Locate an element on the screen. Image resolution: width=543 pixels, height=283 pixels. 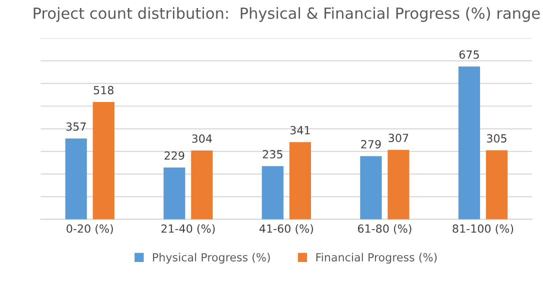
x-tick-label: 41-60 (%) is located at coordinates (286, 229).